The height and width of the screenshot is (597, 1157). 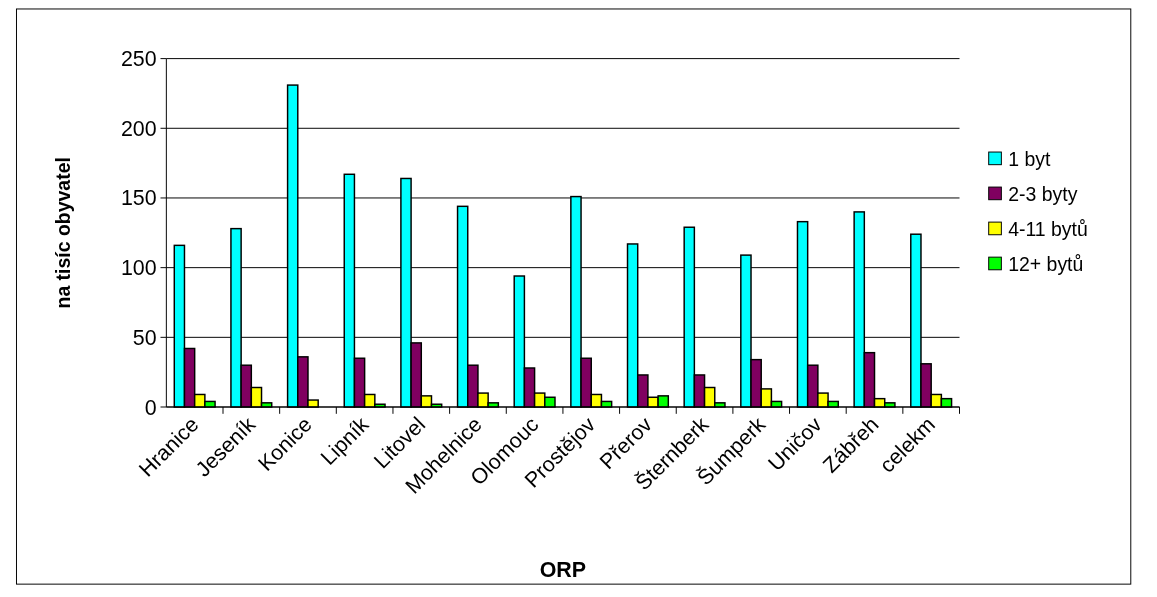 What do you see at coordinates (138, 198) in the screenshot?
I see `y-tick-label: 150` at bounding box center [138, 198].